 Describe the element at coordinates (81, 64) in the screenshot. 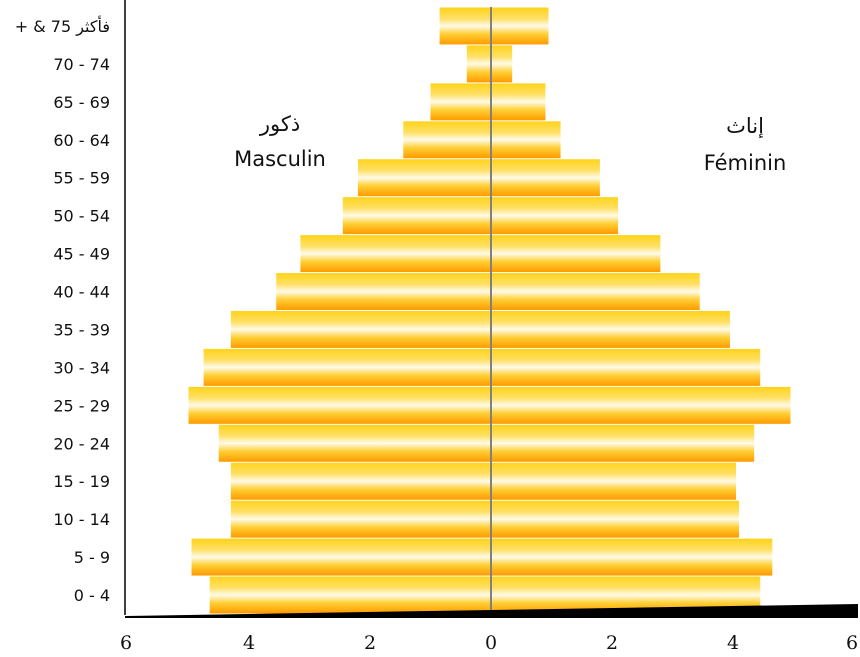

I see `y-tick-label: 70 - 74` at that location.